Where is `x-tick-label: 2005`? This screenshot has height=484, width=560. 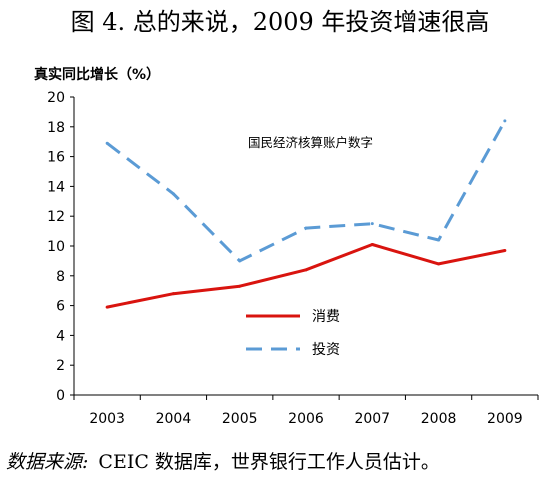
x-tick-label: 2005 is located at coordinates (240, 419).